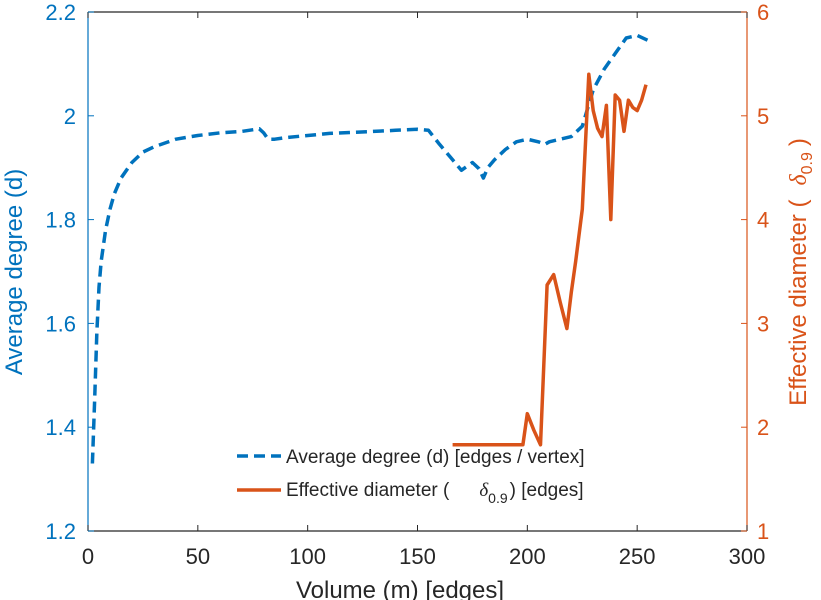  Describe the element at coordinates (60, 220) in the screenshot. I see `y-left-tick-label: 1.8` at that location.